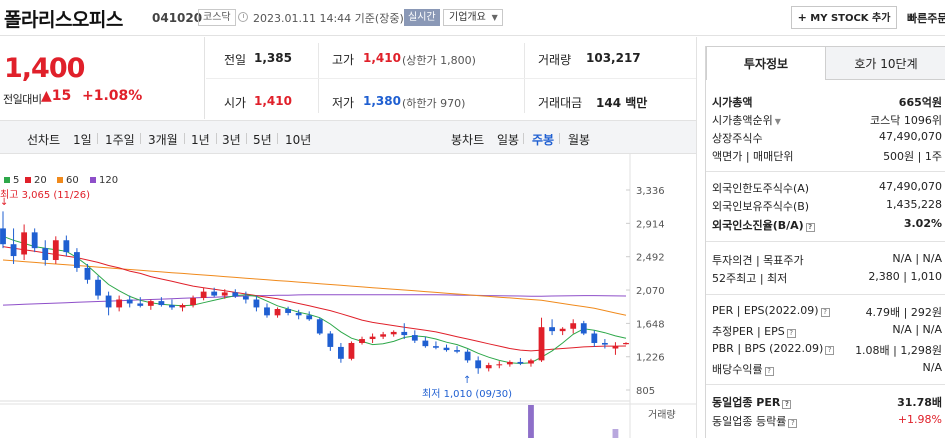 The image size is (945, 438). What do you see at coordinates (543, 140) in the screenshot?
I see `candle-weekly: 주봉` at bounding box center [543, 140].